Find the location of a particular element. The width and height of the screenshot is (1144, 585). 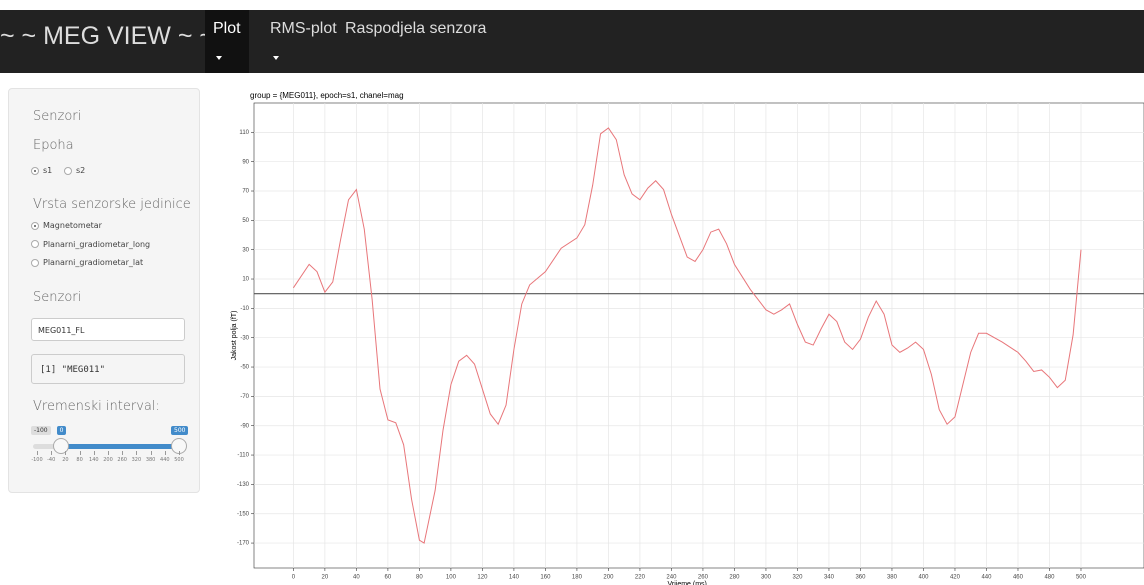

x-axis-label: Vrijeme (ms) is located at coordinates (686, 583).